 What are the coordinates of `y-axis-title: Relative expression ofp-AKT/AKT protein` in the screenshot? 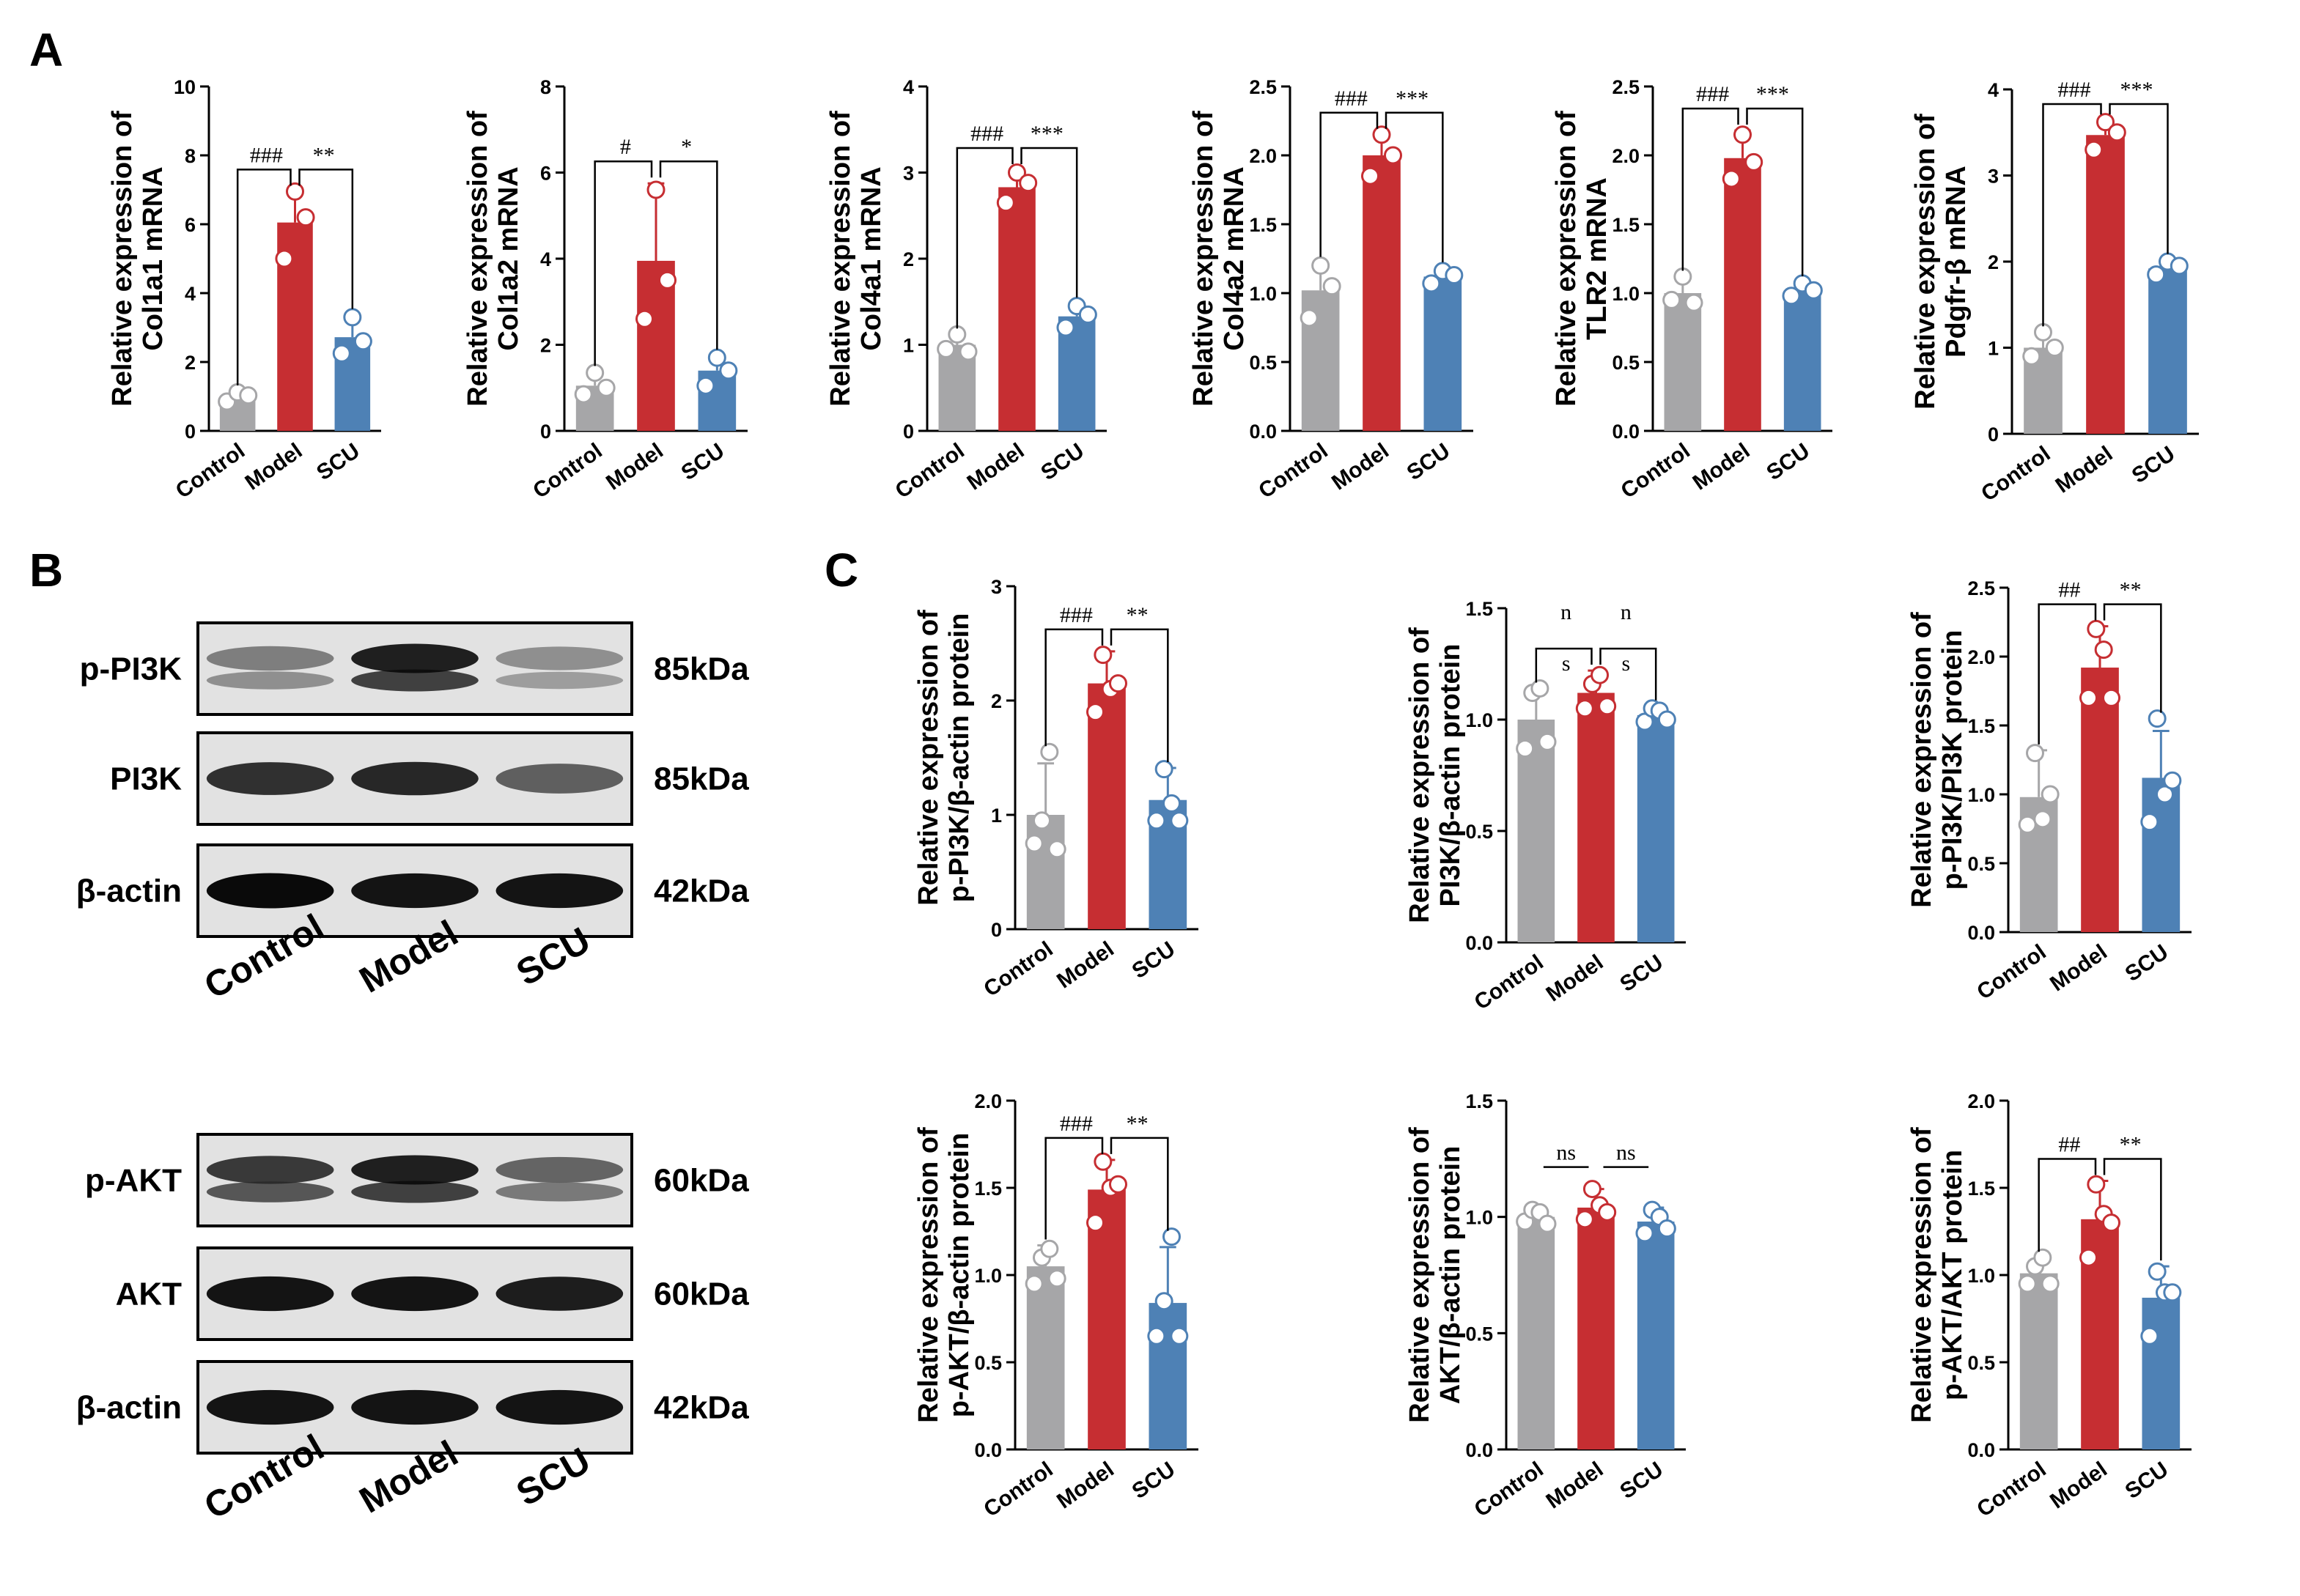 It's located at (1937, 1275).